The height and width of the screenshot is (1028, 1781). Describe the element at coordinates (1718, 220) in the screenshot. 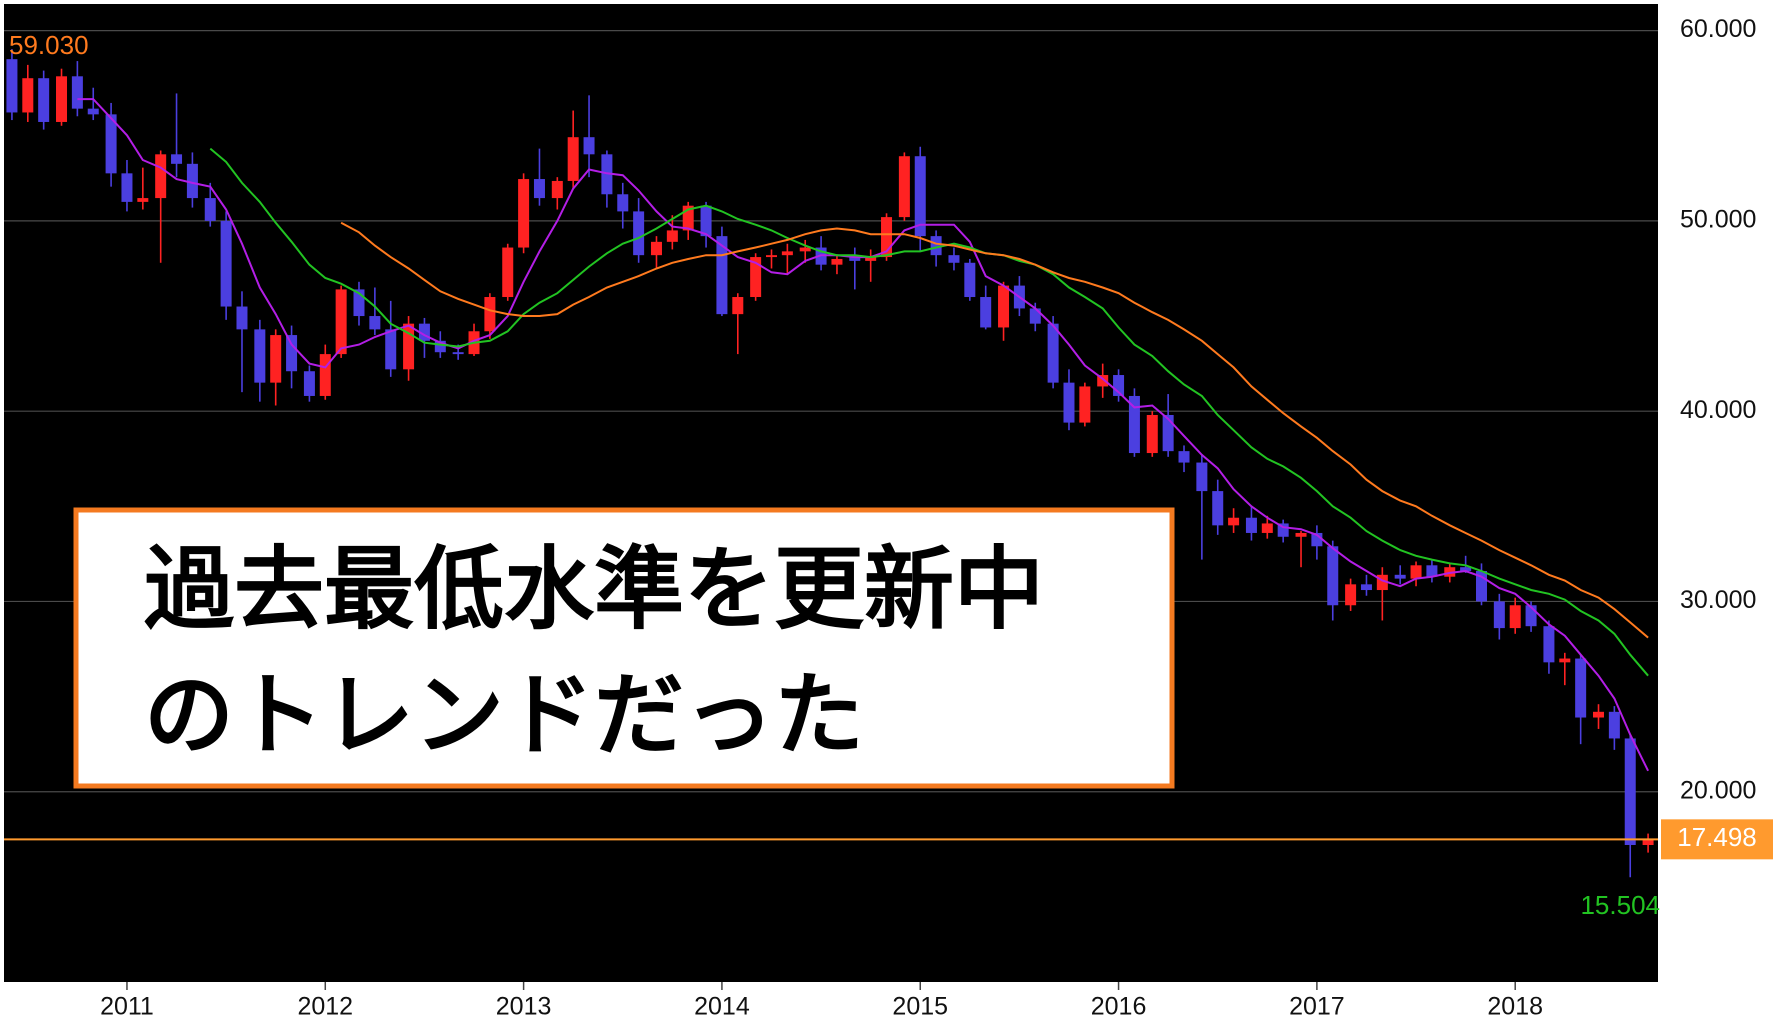

I see `y-tick-label: 50.000` at that location.